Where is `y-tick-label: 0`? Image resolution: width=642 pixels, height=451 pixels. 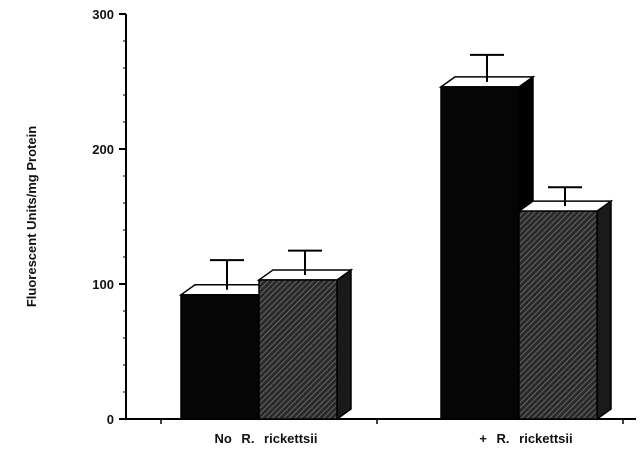 y-tick-label: 0 is located at coordinates (110, 419).